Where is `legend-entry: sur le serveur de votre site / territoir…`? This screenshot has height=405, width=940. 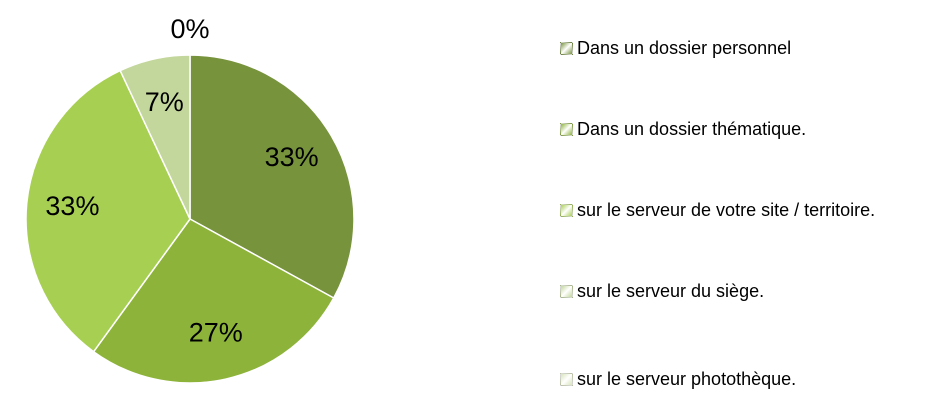 legend-entry: sur le serveur de votre site / territoir… is located at coordinates (747, 210).